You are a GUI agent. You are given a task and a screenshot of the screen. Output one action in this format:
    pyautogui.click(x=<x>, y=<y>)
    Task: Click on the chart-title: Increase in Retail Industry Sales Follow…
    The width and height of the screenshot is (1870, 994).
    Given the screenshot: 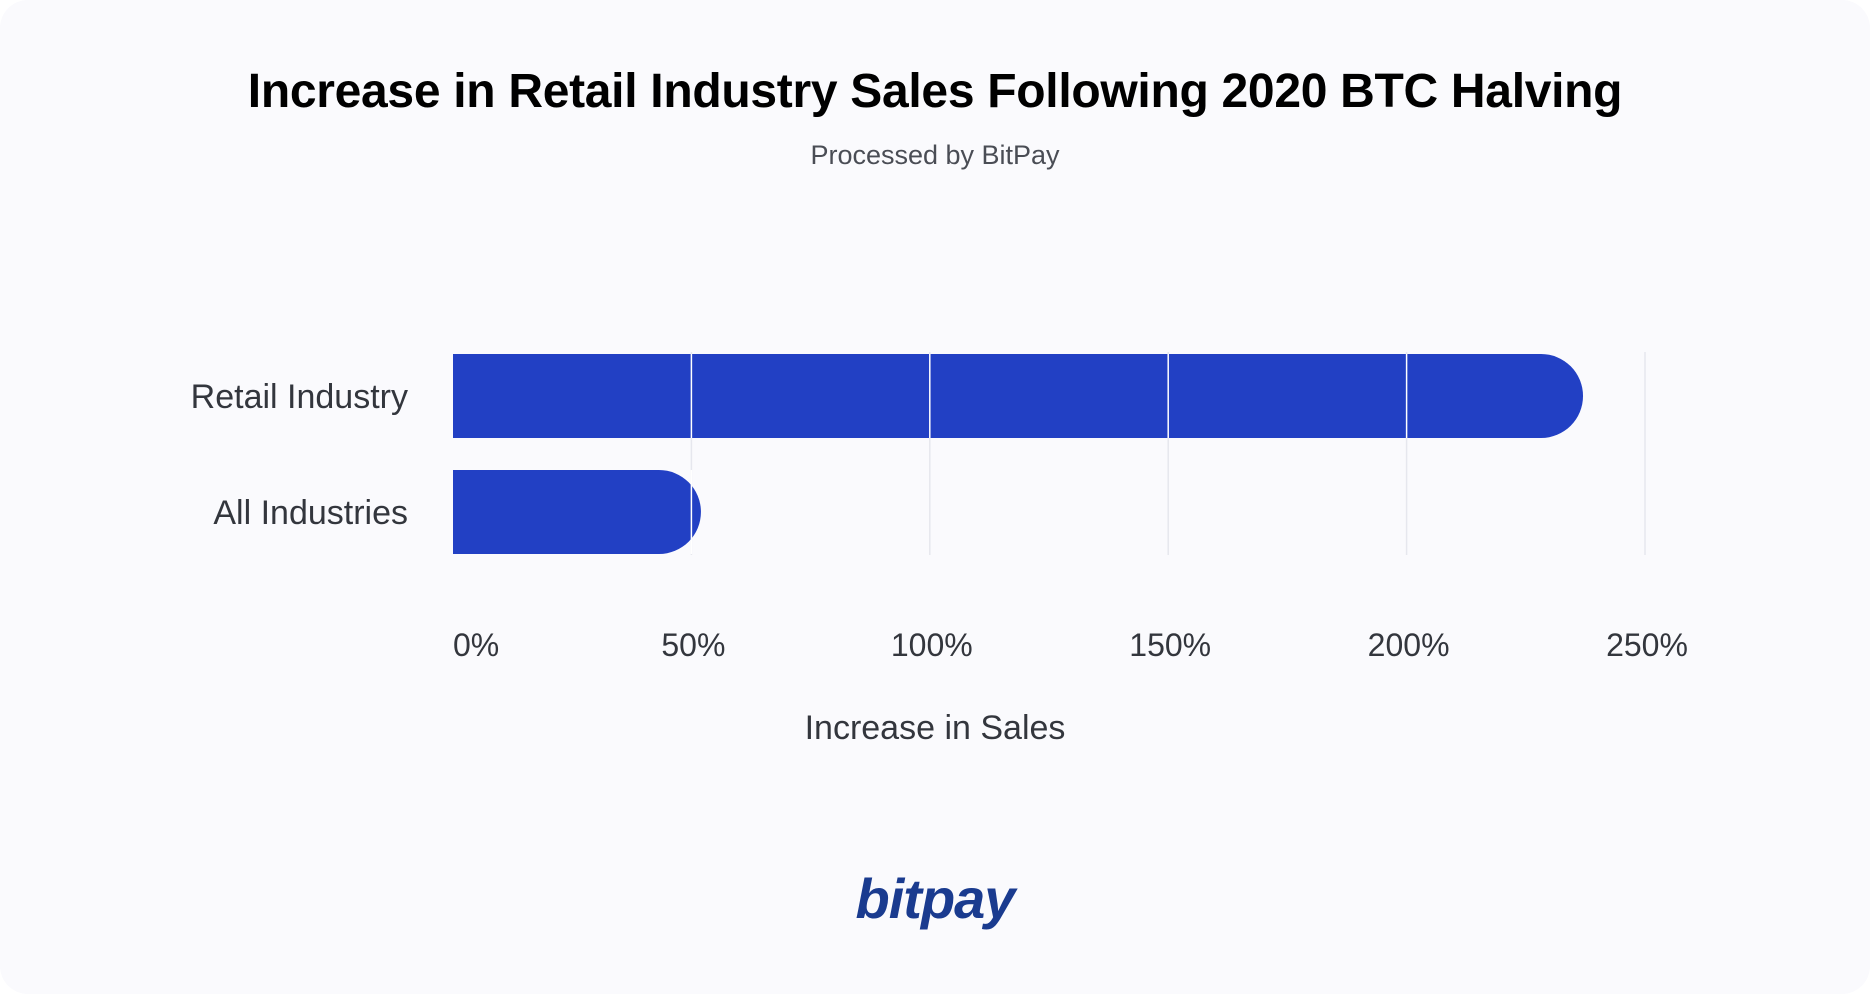 What is the action you would take?
    pyautogui.click(x=935, y=91)
    